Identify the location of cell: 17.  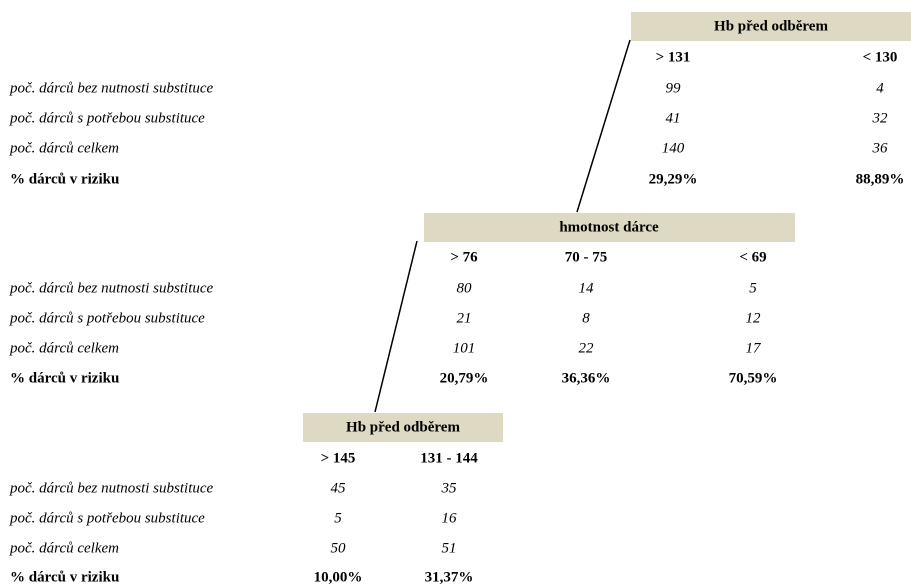
(754, 348).